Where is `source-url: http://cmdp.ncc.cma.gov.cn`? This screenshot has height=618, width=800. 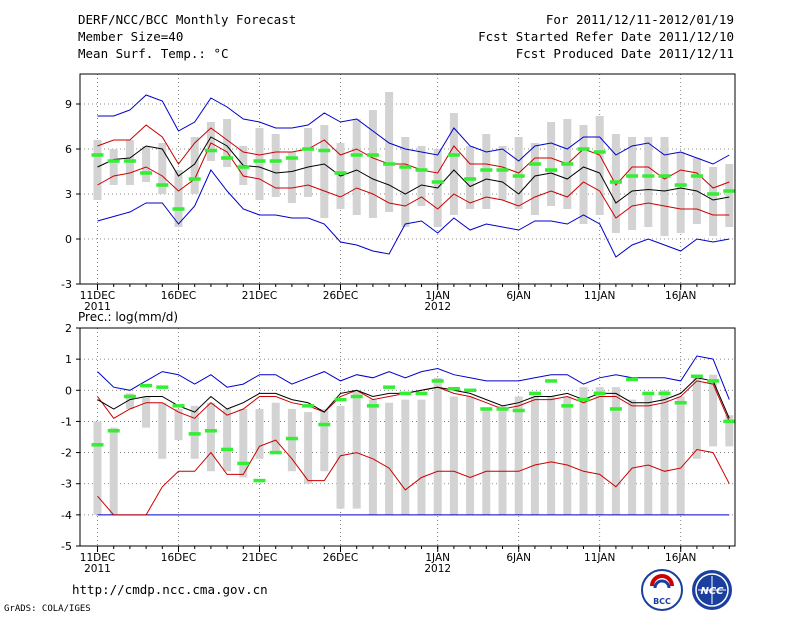
source-url: http://cmdp.ncc.cma.gov.cn is located at coordinates (170, 589).